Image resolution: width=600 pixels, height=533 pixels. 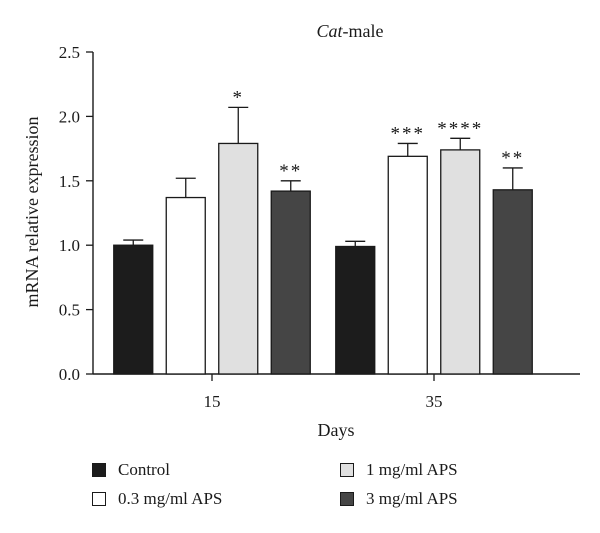 I want to click on y-tick-label-0: 0.0, so click(x=69, y=374).